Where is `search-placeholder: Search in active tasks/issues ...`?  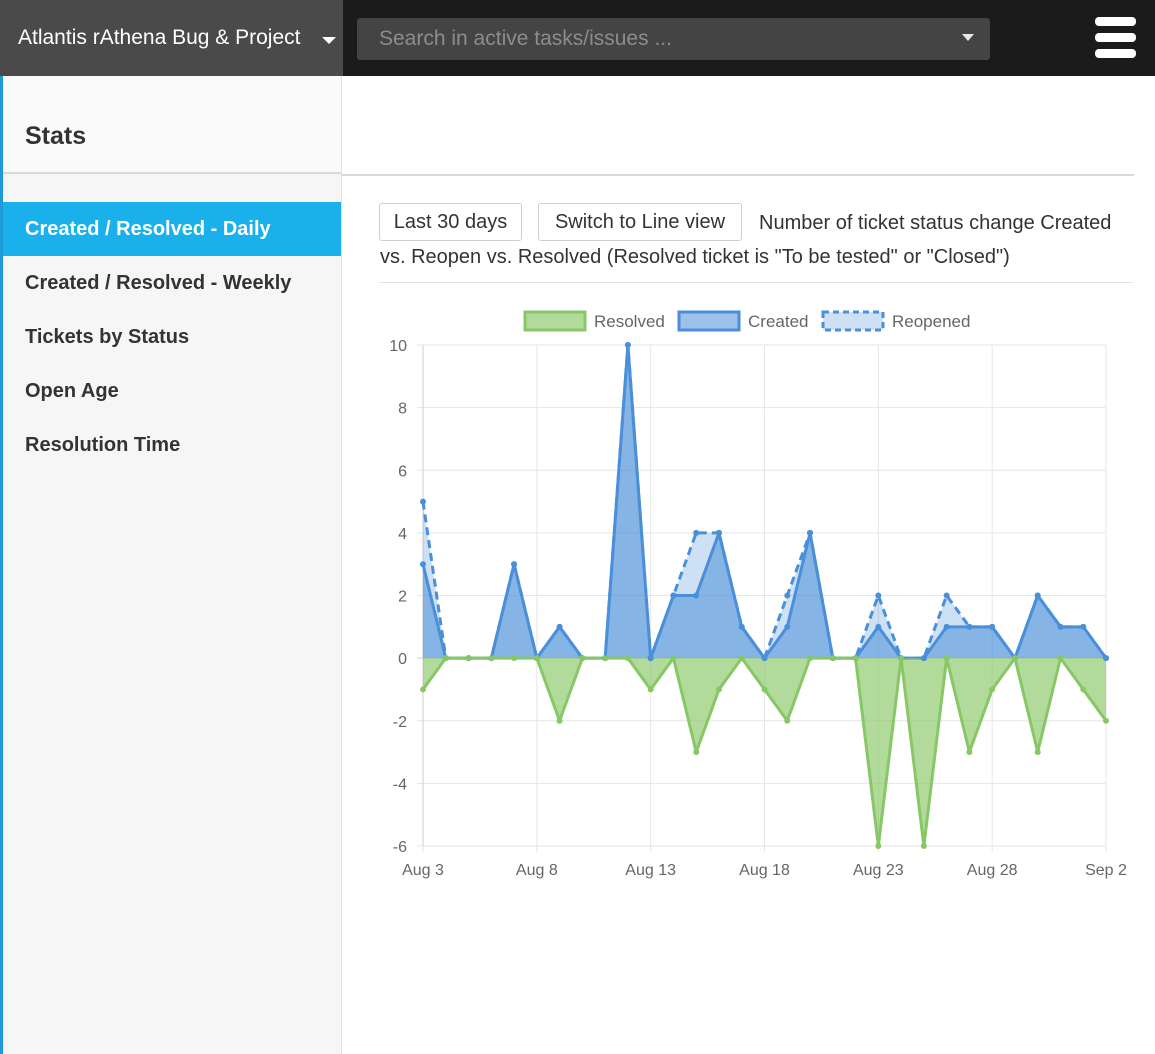
search-placeholder: Search in active tasks/issues ... is located at coordinates (525, 38).